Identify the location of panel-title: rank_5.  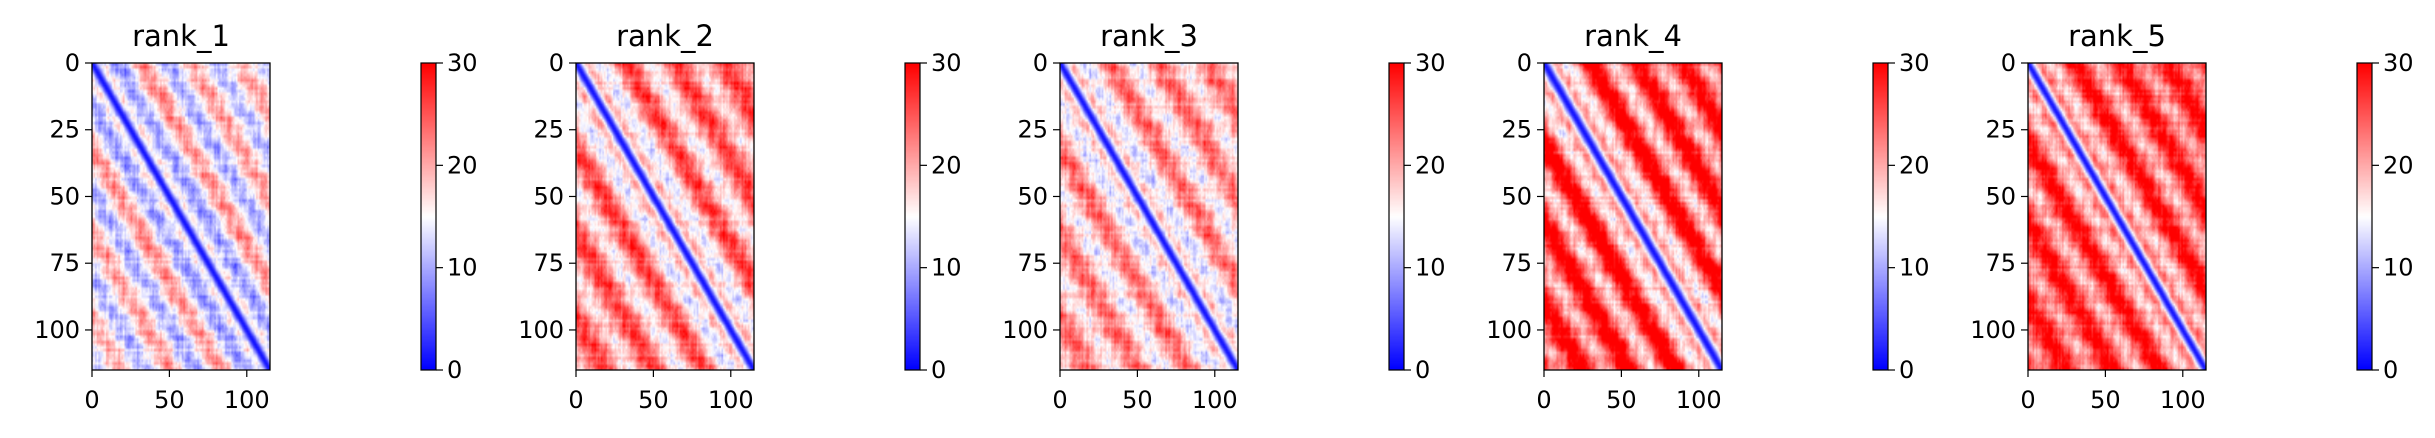
(2117, 36).